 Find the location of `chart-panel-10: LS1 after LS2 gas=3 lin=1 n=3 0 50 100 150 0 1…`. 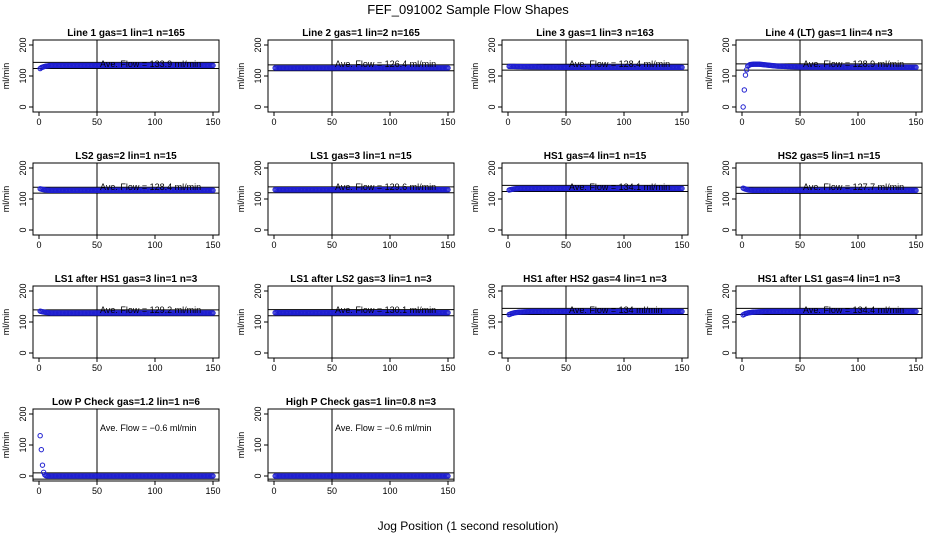

chart-panel-10: LS1 after LS2 gas=3 lin=1 n=3 0 50 100 150 0 1… is located at coordinates (346, 323).